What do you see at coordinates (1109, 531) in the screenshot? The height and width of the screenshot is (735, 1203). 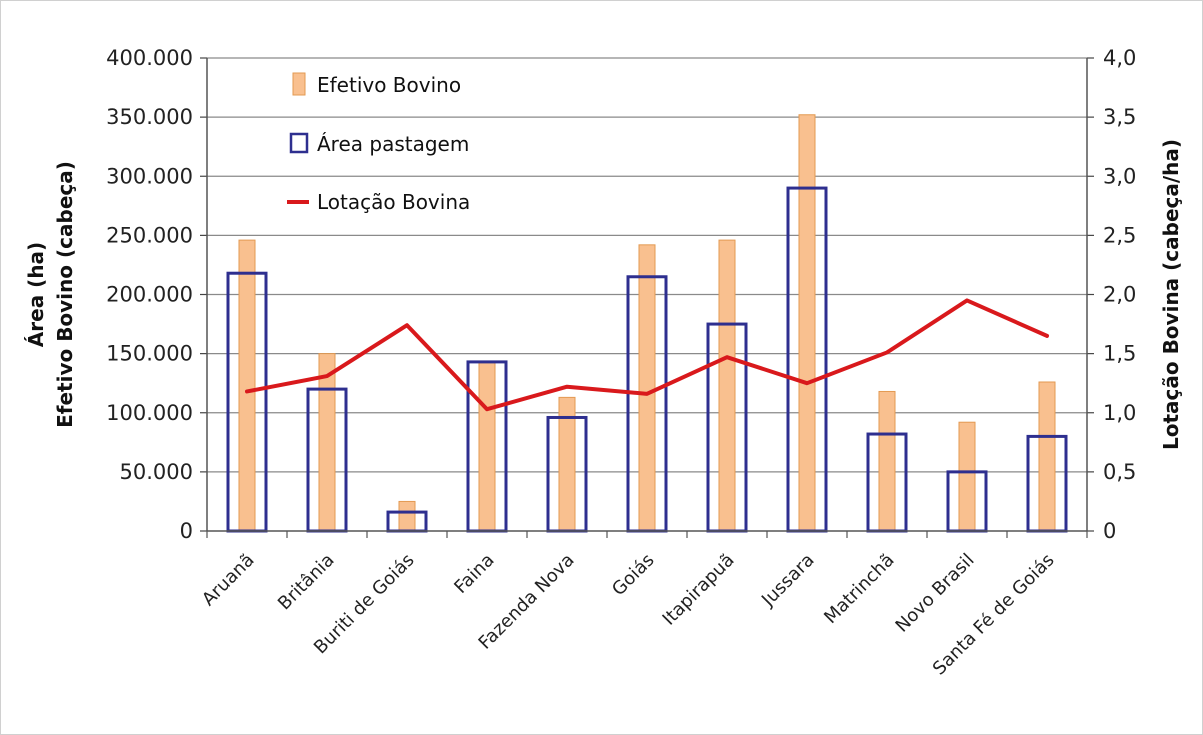 I see `y2-tick-label: 0` at bounding box center [1109, 531].